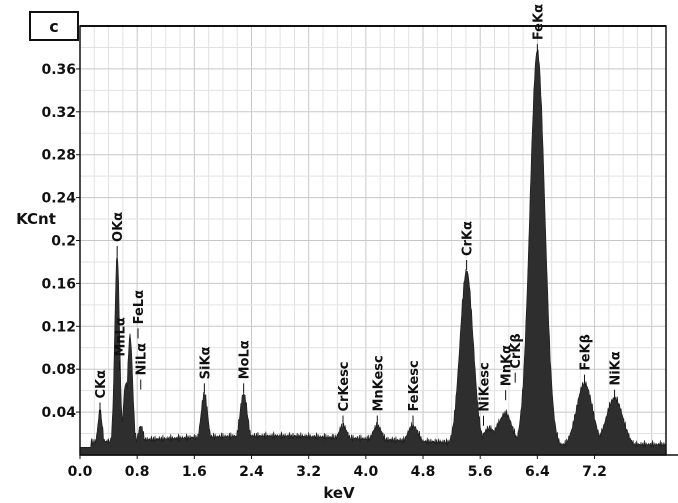 The image size is (678, 503). Describe the element at coordinates (118, 227) in the screenshot. I see `peak-label: OKα` at that location.